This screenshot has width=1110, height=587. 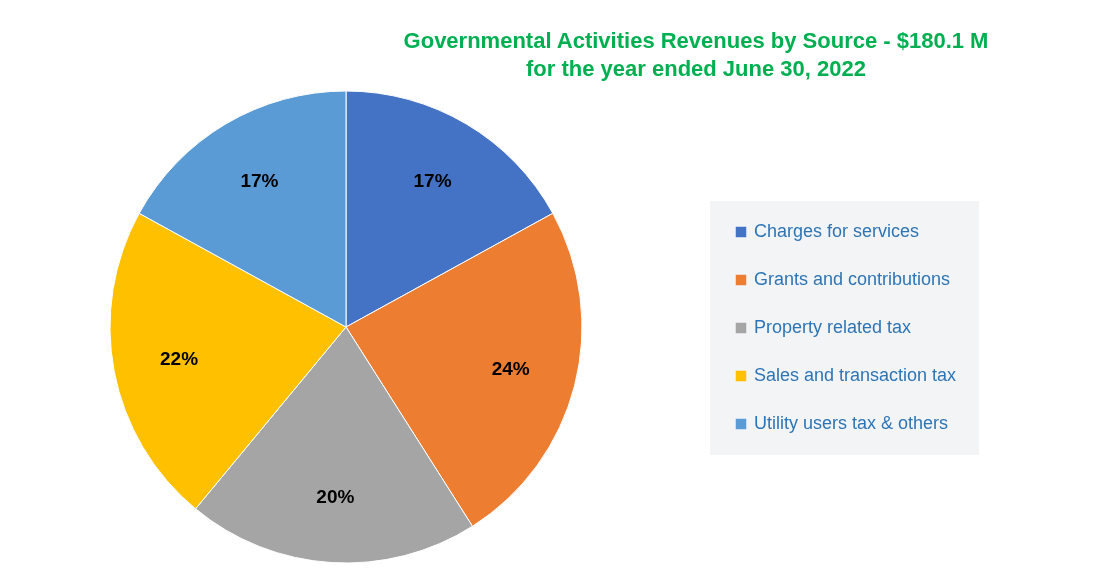 I want to click on data-label: 20%, so click(x=335, y=496).